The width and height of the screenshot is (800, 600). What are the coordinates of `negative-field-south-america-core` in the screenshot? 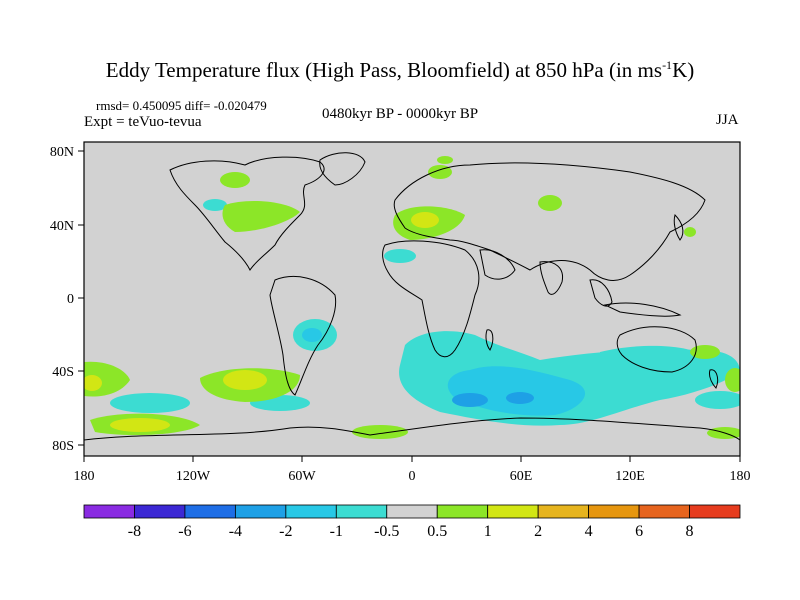 It's located at (312, 335).